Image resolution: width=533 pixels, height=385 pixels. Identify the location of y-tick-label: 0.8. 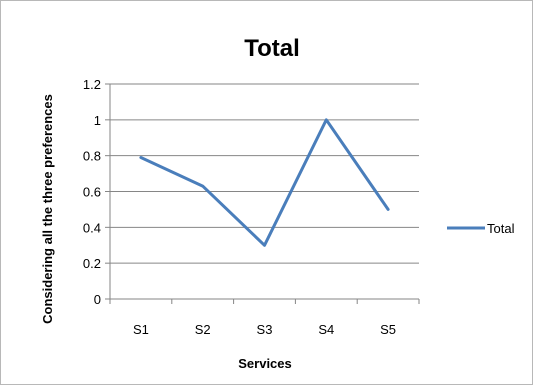
(92, 156).